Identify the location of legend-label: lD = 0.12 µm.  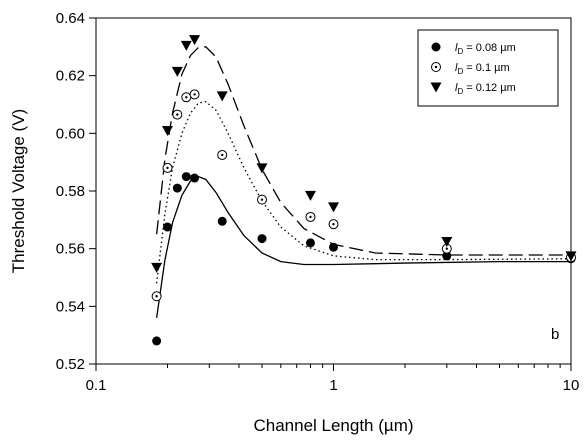
(485, 89).